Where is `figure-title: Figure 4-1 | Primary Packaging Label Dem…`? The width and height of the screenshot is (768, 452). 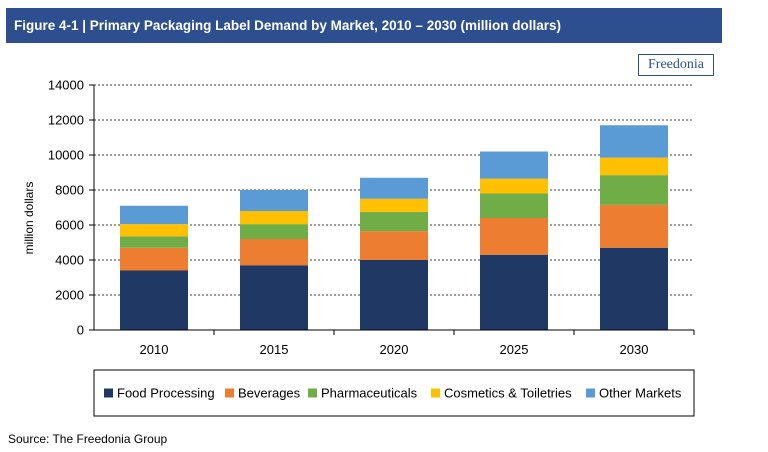 figure-title: Figure 4-1 | Primary Packaging Label Dem… is located at coordinates (287, 25).